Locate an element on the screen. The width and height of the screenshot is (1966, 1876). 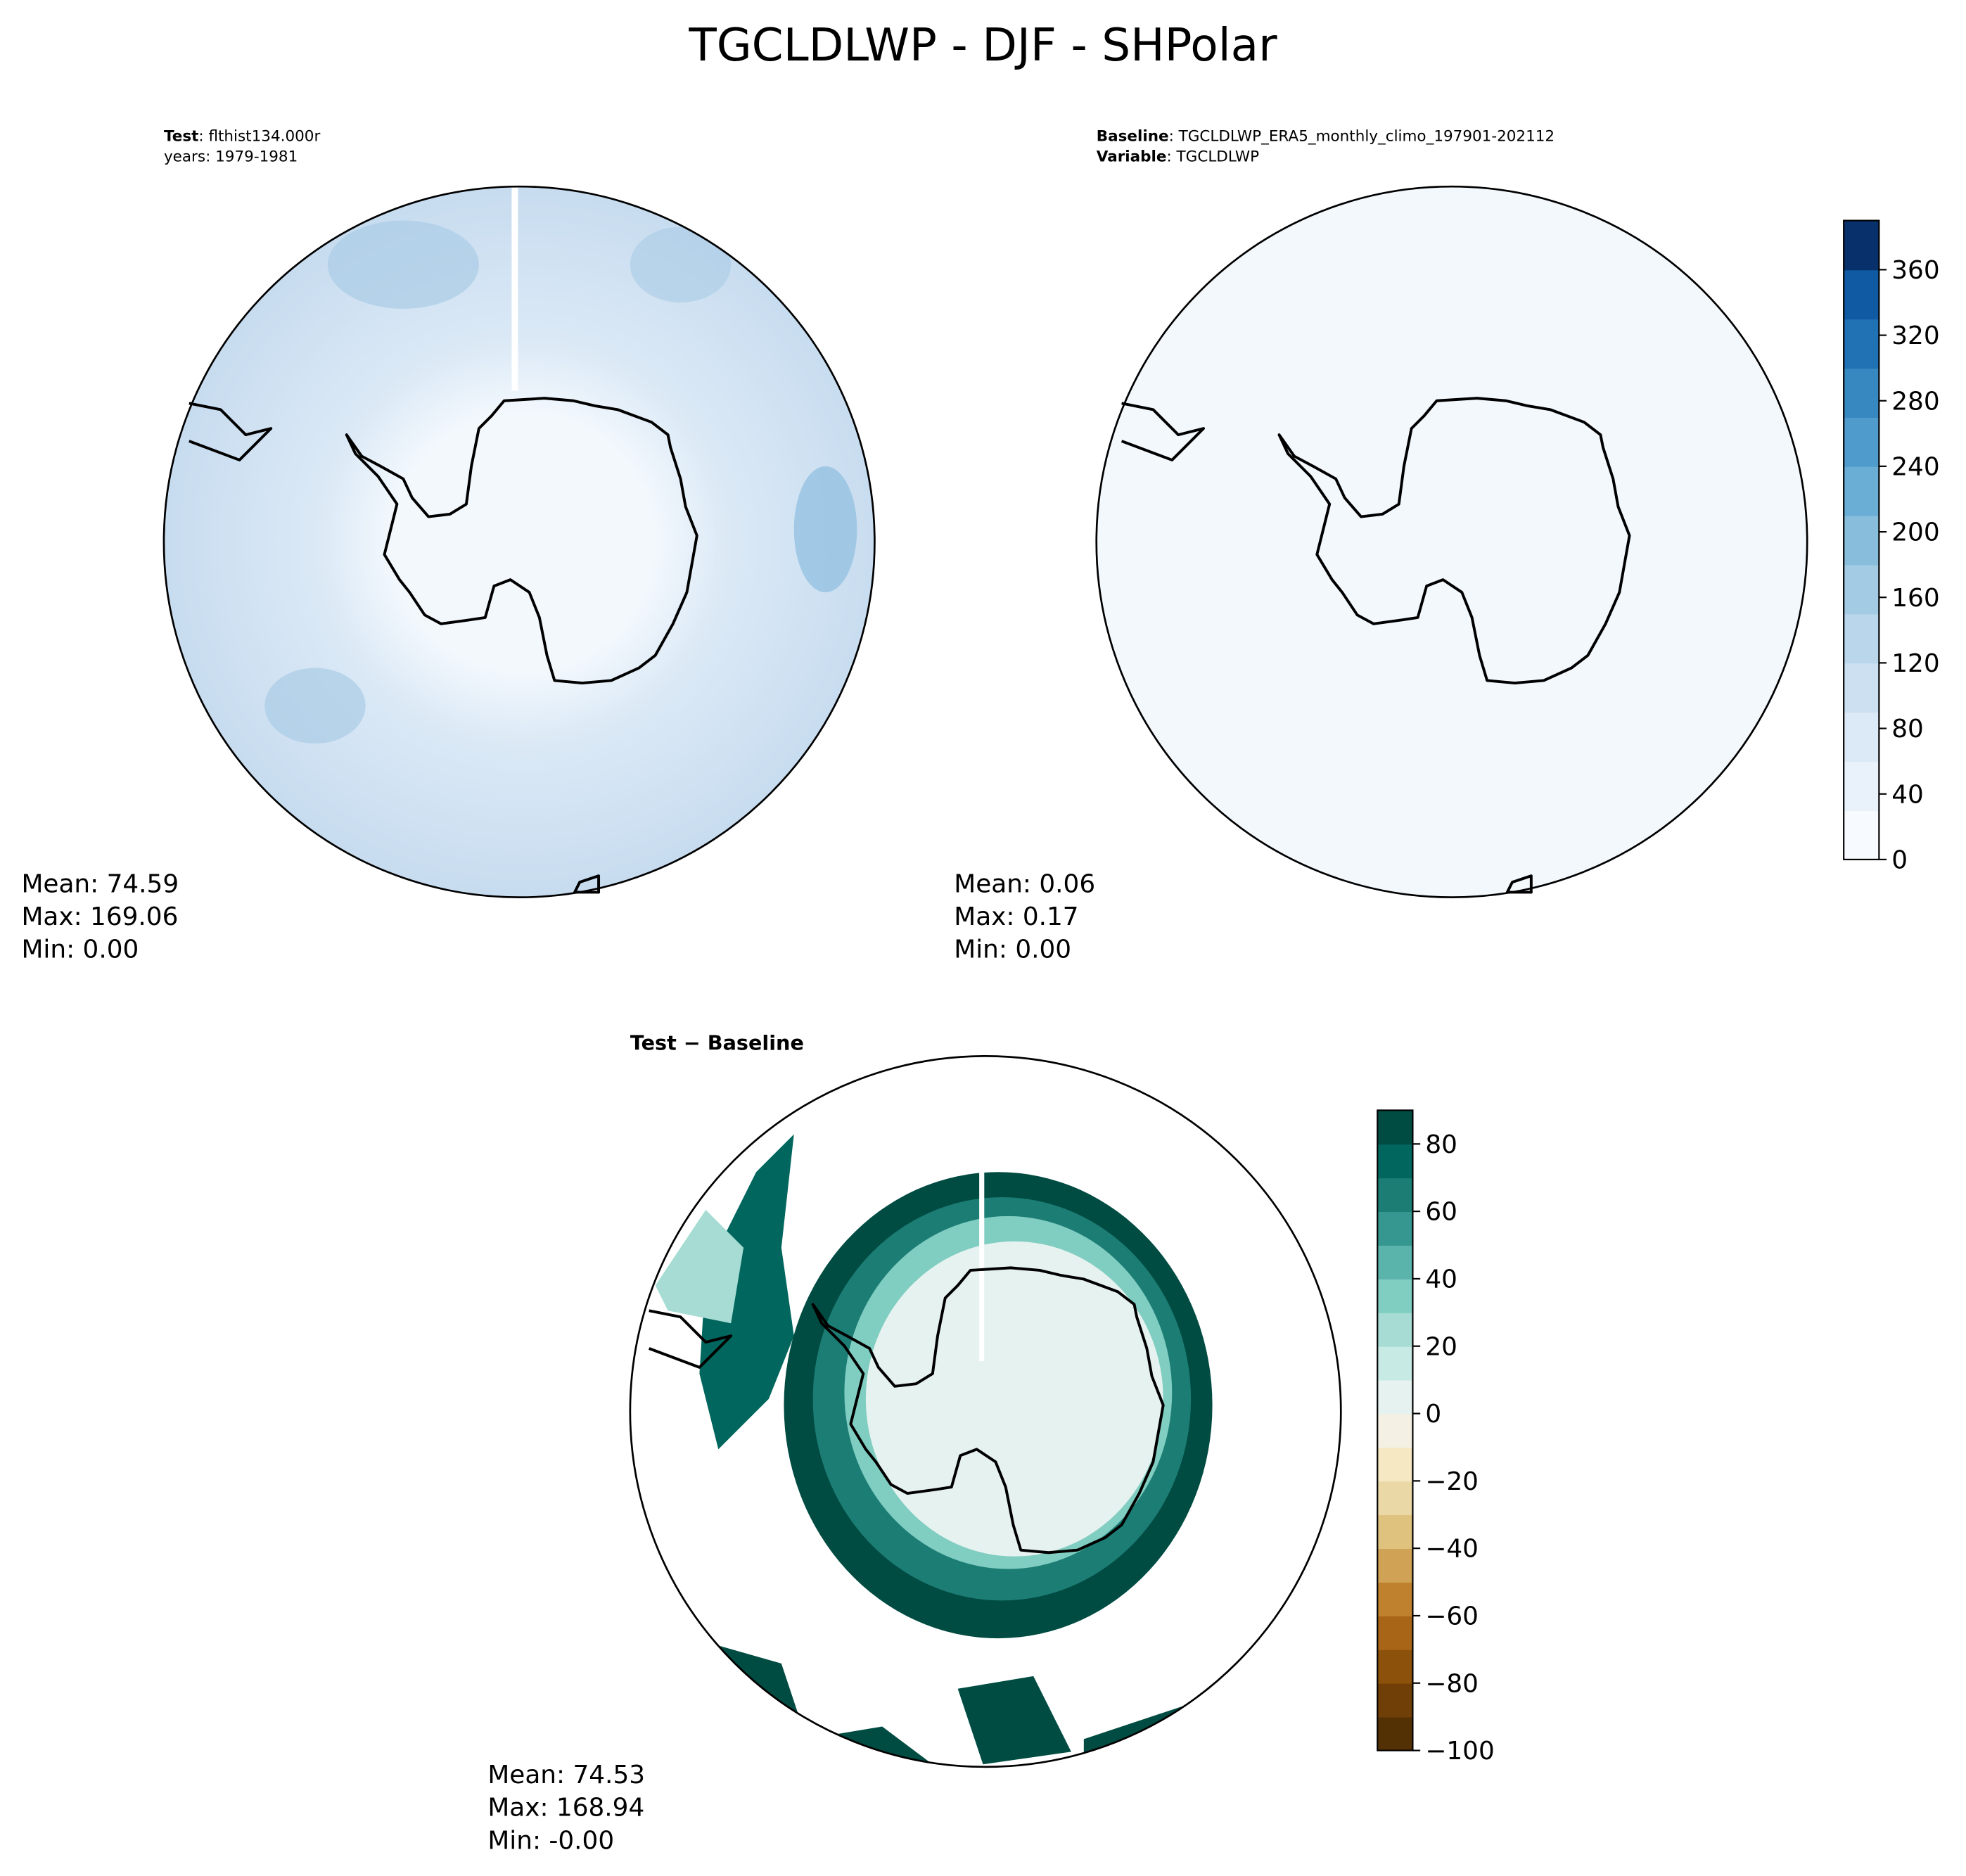
header-part: Variable is located at coordinates (1132, 156).